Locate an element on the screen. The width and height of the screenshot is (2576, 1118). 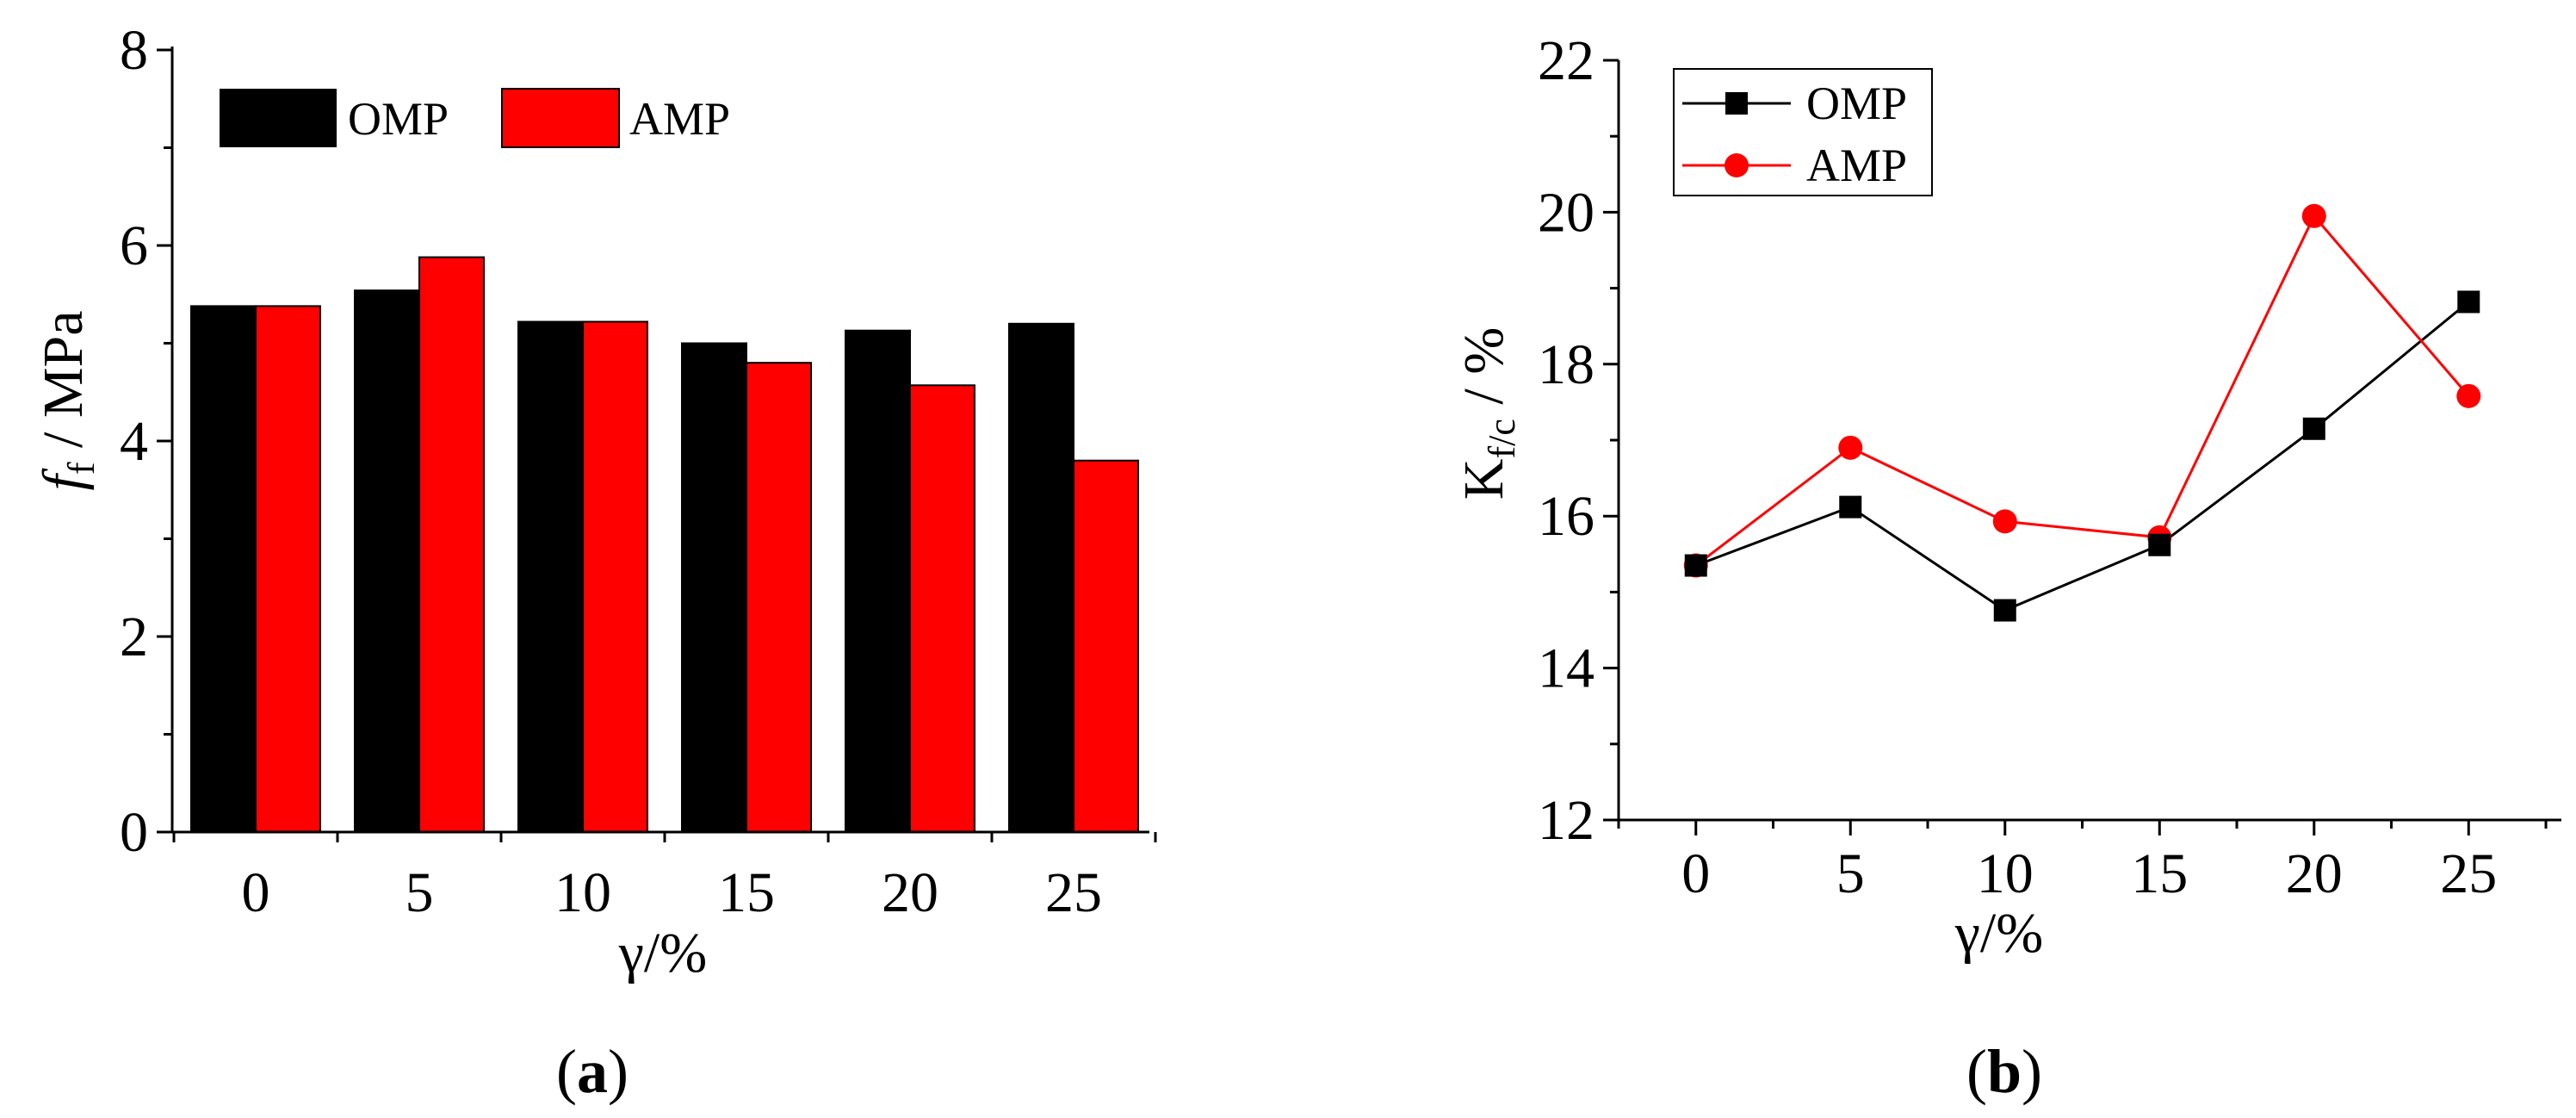
y-axis-title-a: ff / MPa is located at coordinates (67, 400).